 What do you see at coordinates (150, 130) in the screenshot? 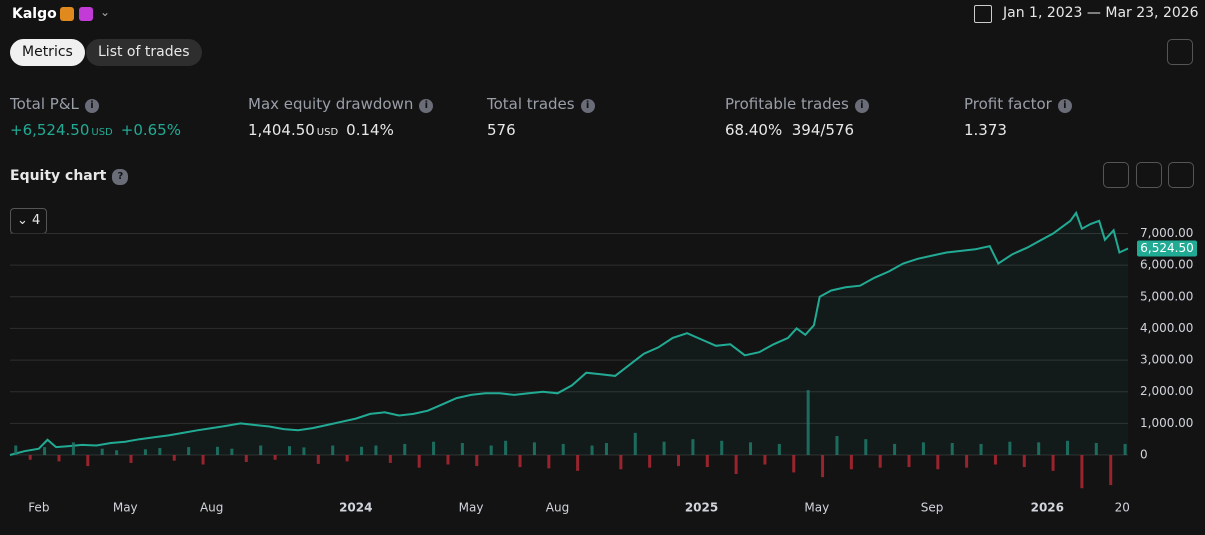
I see `metric-extra: +0.65%` at bounding box center [150, 130].